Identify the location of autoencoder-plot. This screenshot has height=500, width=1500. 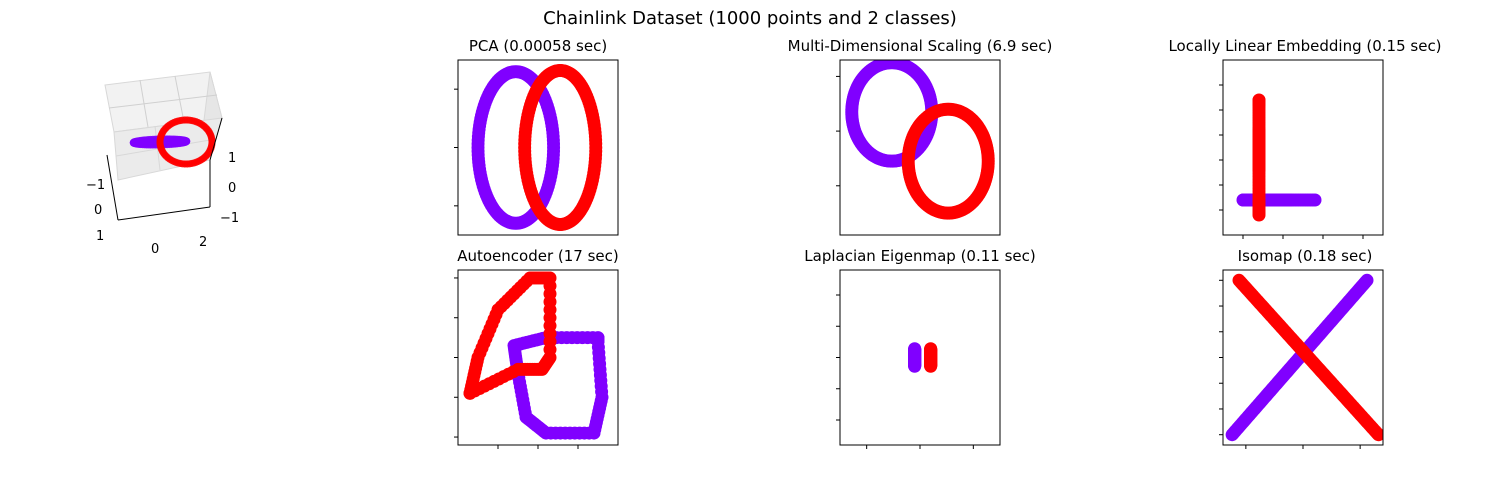
(536, 359).